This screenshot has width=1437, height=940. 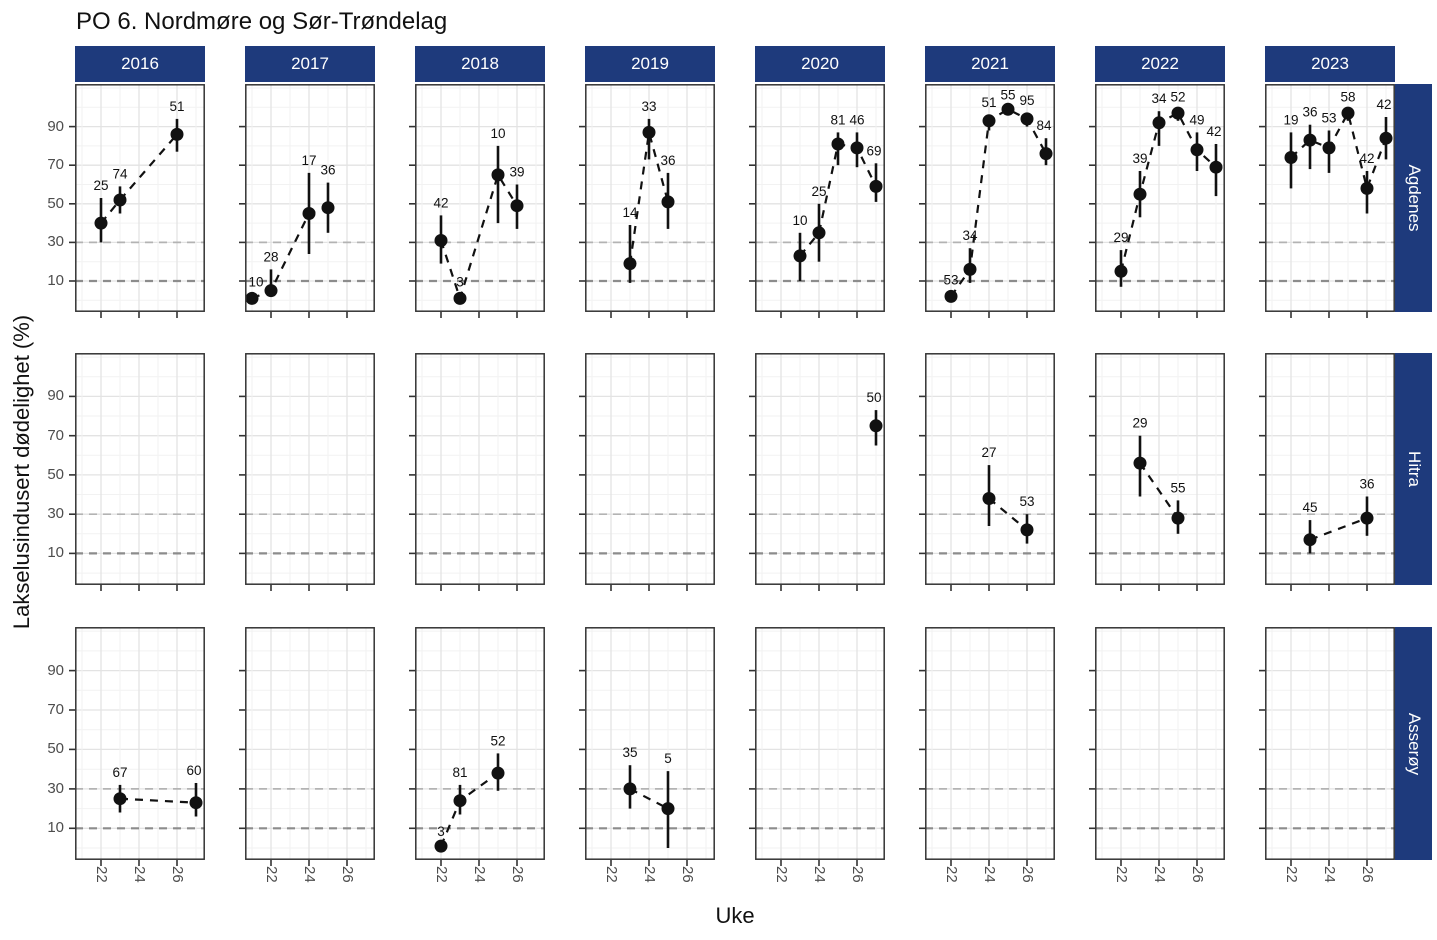 I want to click on facet-panel-Agdenes-2020: 10 25 81 46 69, so click(x=817, y=201).